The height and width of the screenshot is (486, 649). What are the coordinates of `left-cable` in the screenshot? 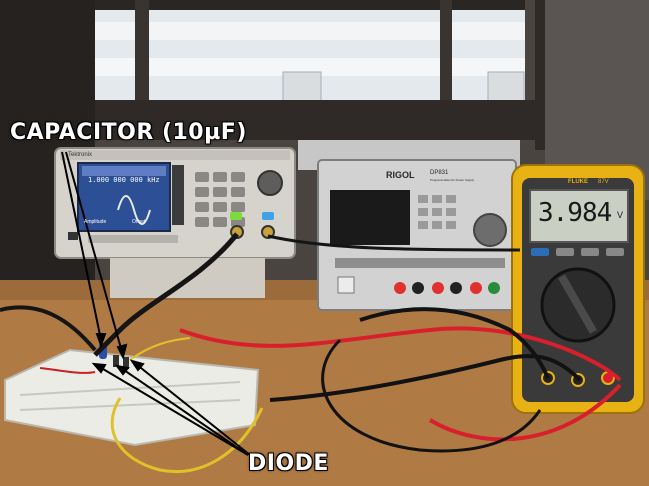 It's located at (48, 328).